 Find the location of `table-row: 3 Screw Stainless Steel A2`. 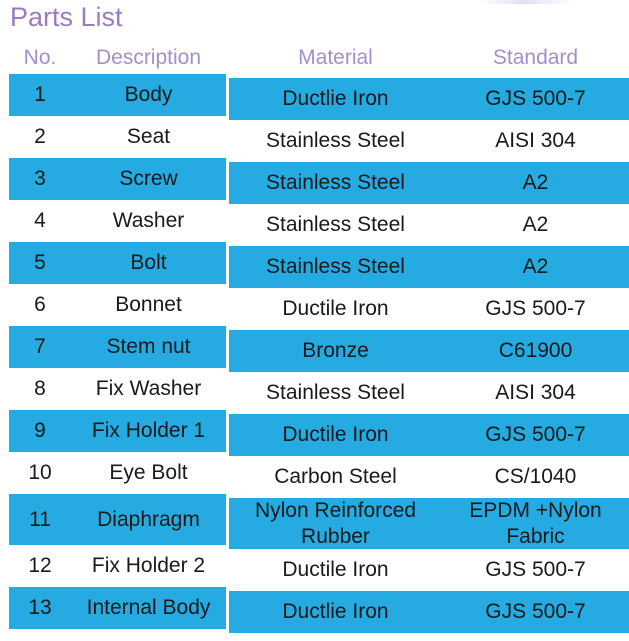

table-row: 3 Screw Stainless Steel A2 is located at coordinates (314, 181).